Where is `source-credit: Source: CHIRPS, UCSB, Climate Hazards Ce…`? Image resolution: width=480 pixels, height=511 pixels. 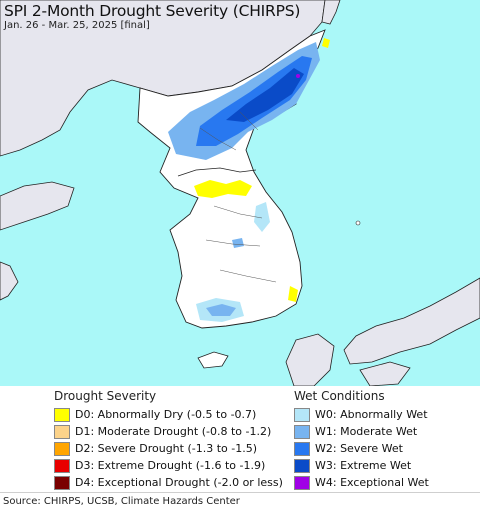
source-credit: Source: CHIRPS, UCSB, Climate Hazards Ce… is located at coordinates (121, 501).